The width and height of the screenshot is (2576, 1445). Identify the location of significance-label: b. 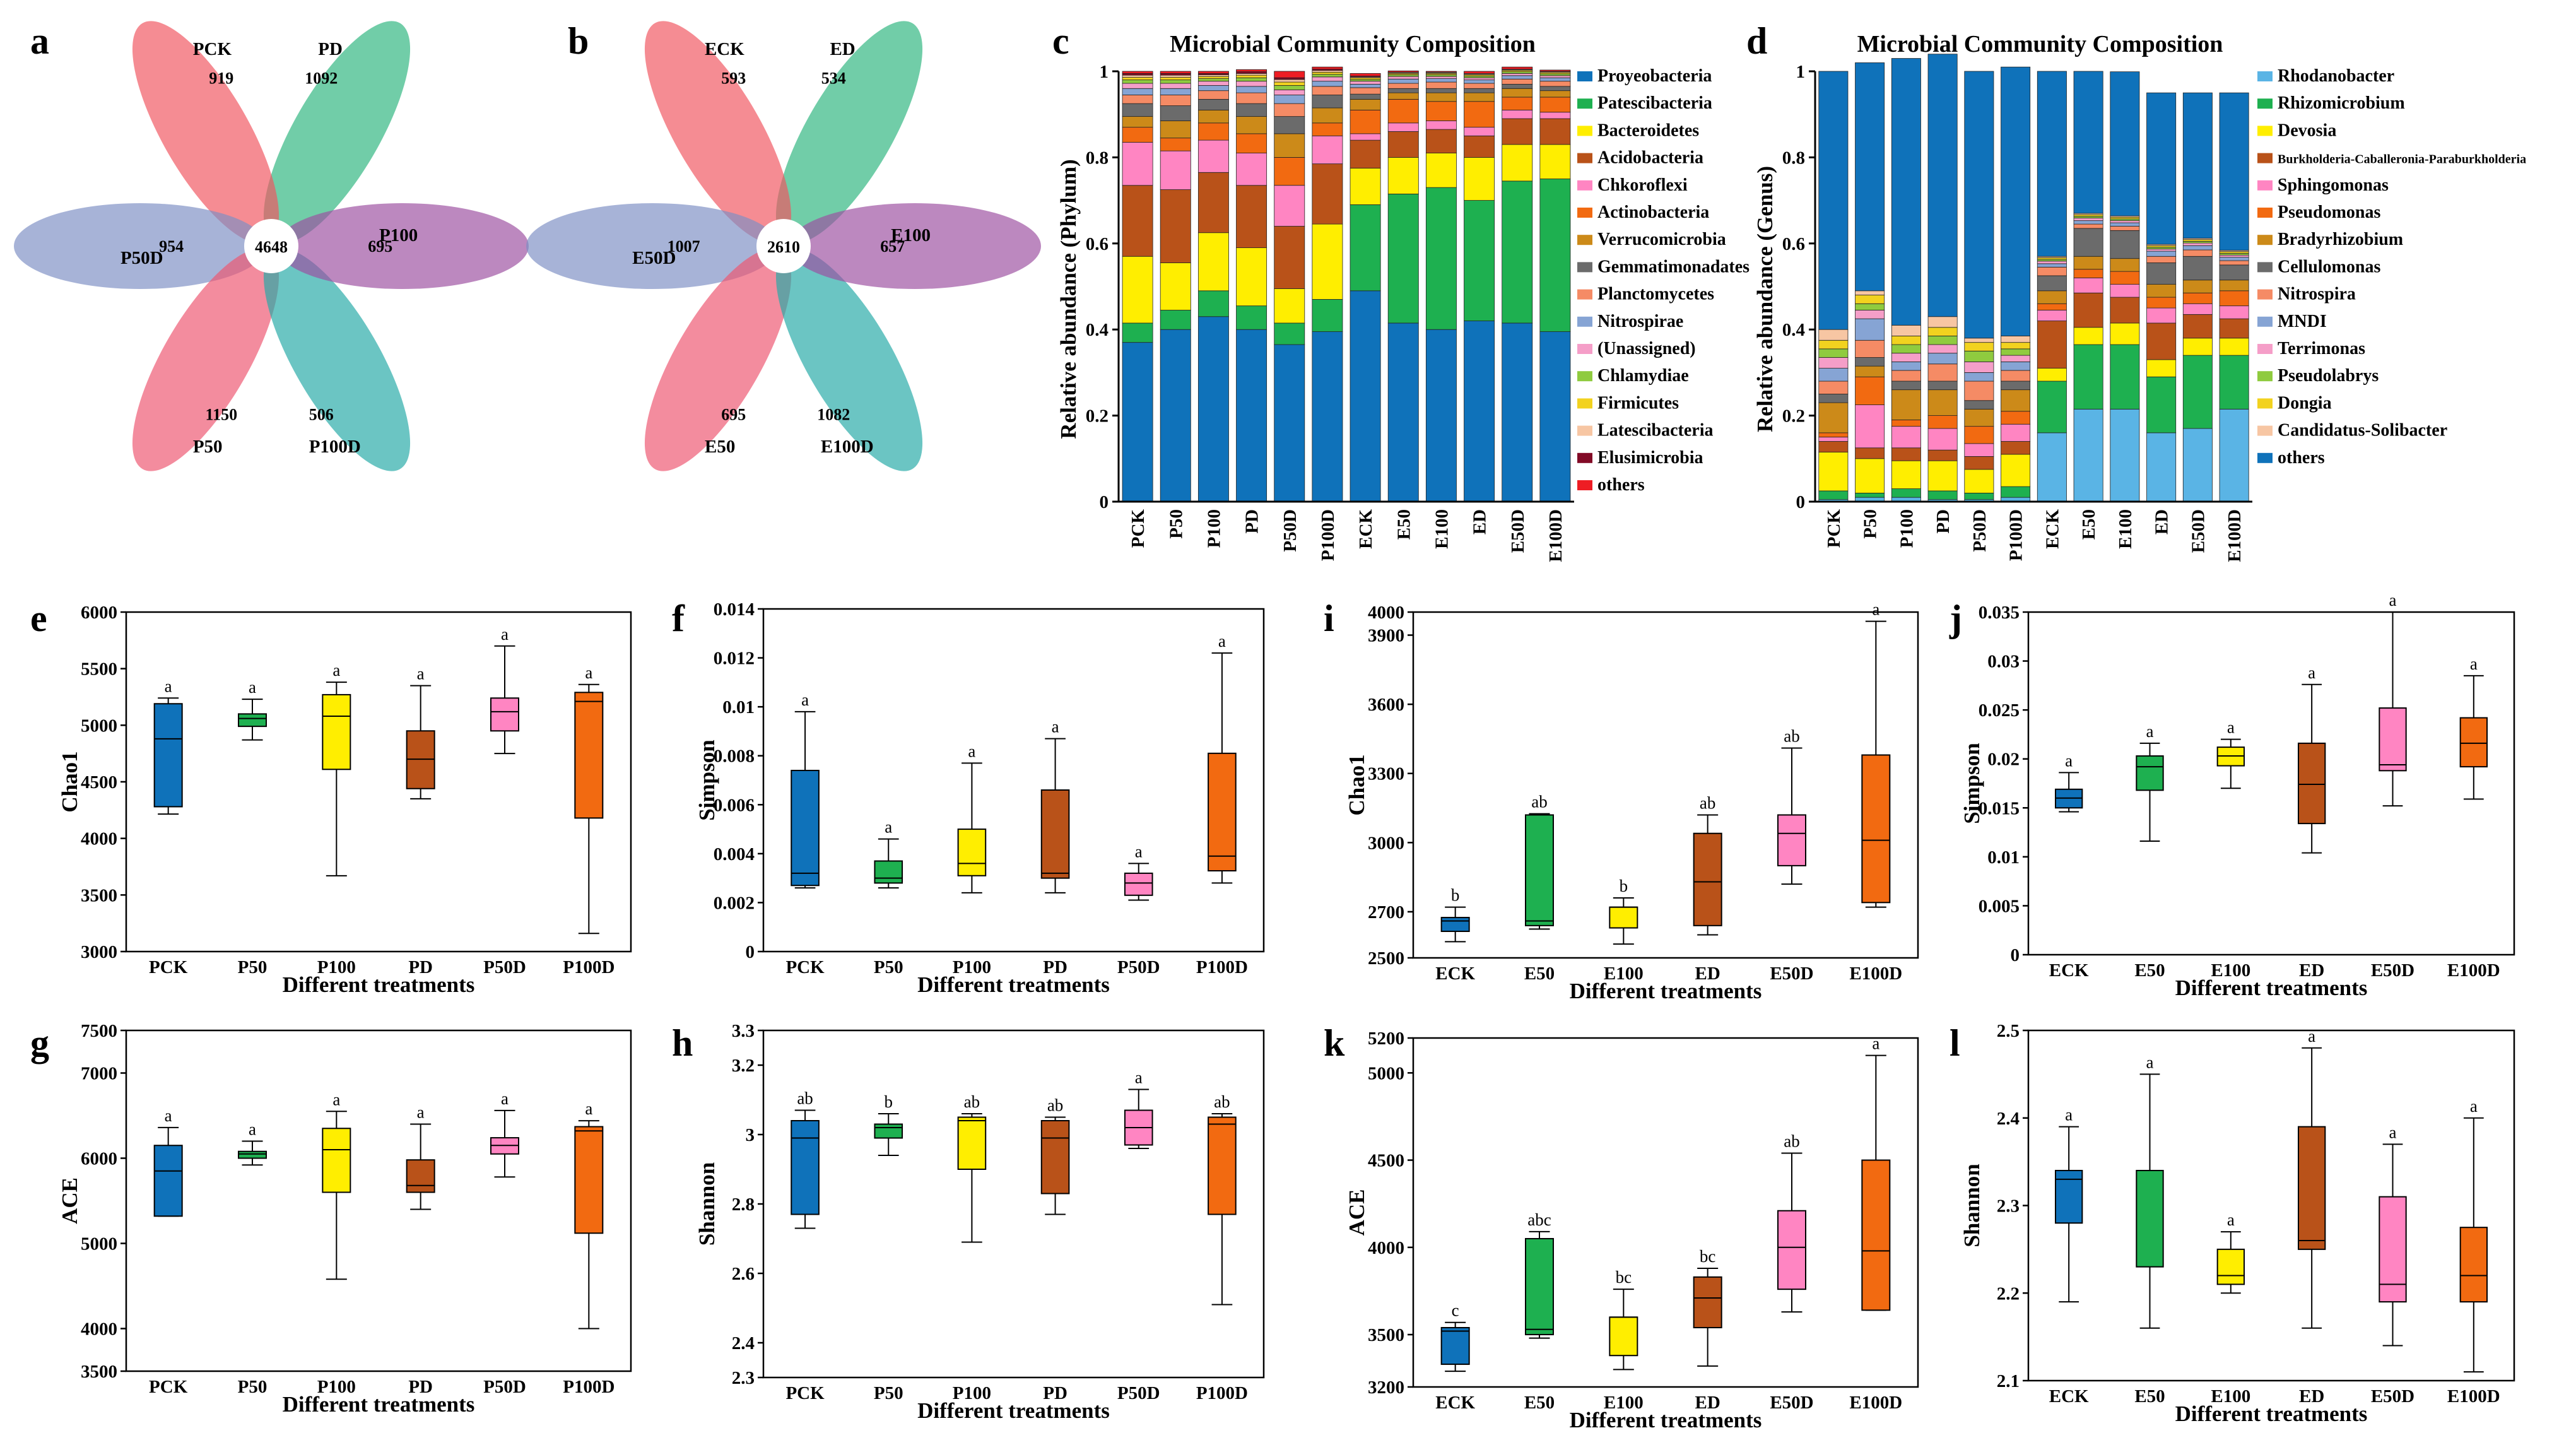
(889, 1101).